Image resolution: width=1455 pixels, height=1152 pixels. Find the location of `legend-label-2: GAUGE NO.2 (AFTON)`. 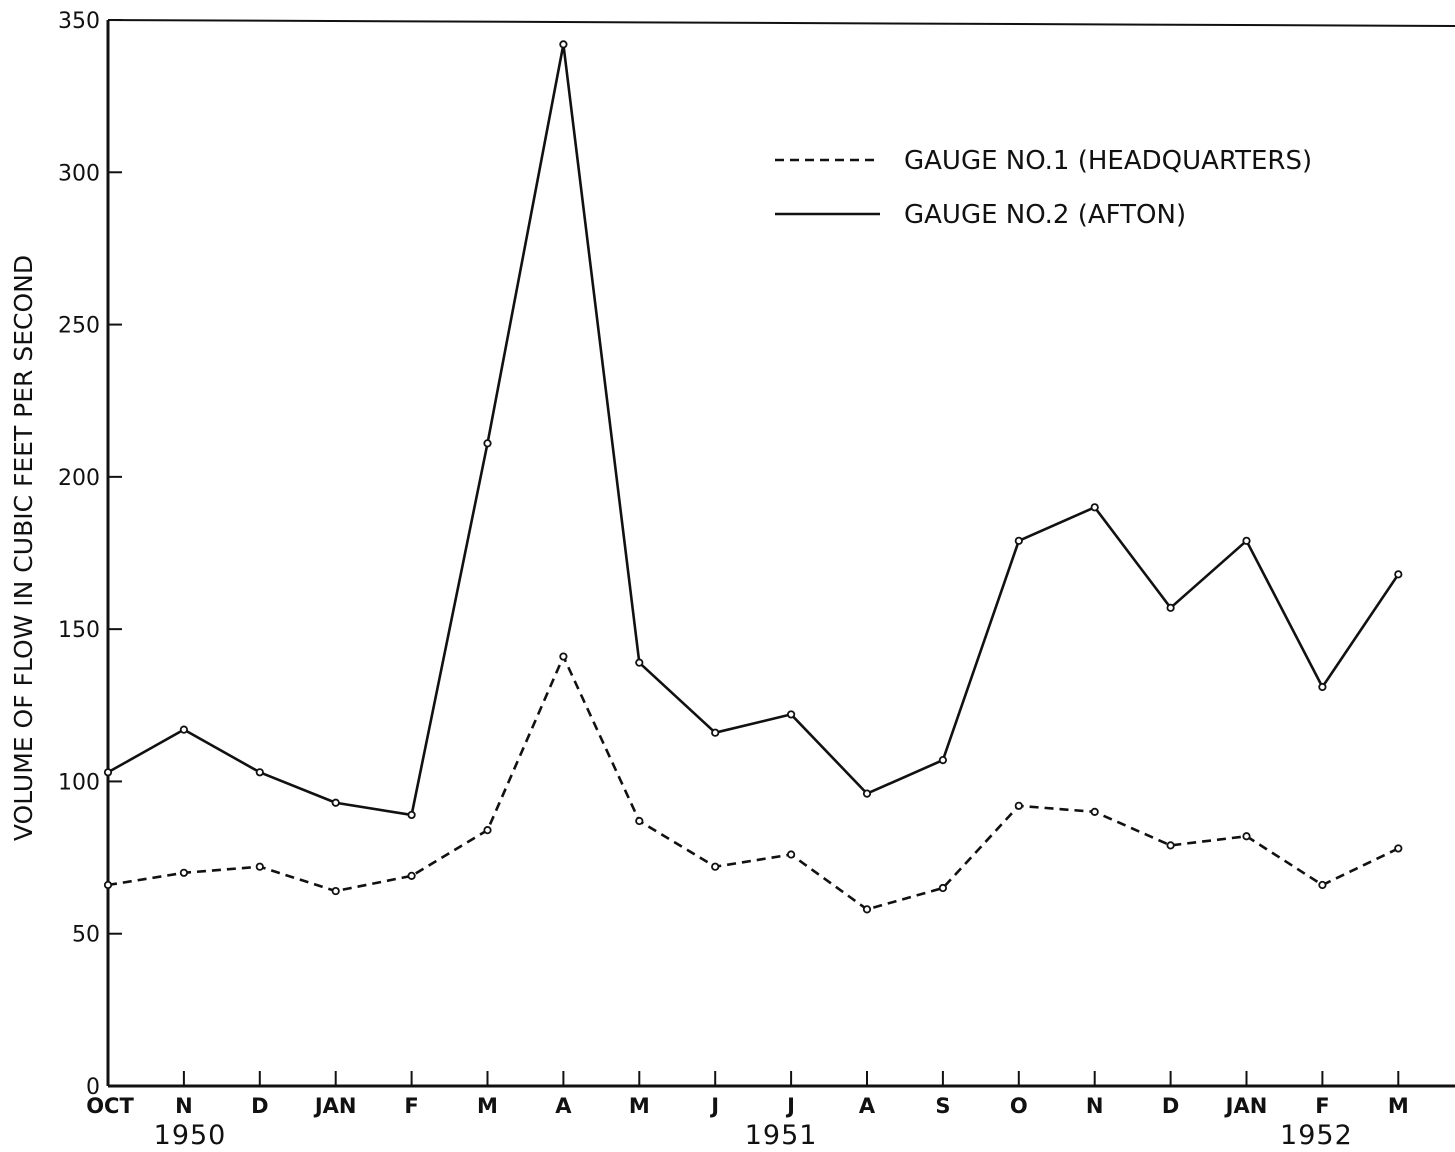

legend-label-2: GAUGE NO.2 (AFTON) is located at coordinates (1045, 215).